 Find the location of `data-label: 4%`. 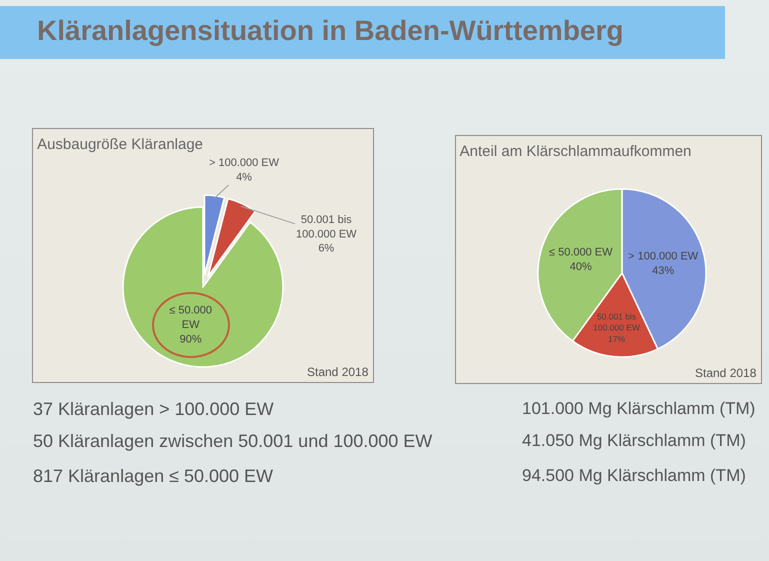

data-label: 4% is located at coordinates (244, 177).